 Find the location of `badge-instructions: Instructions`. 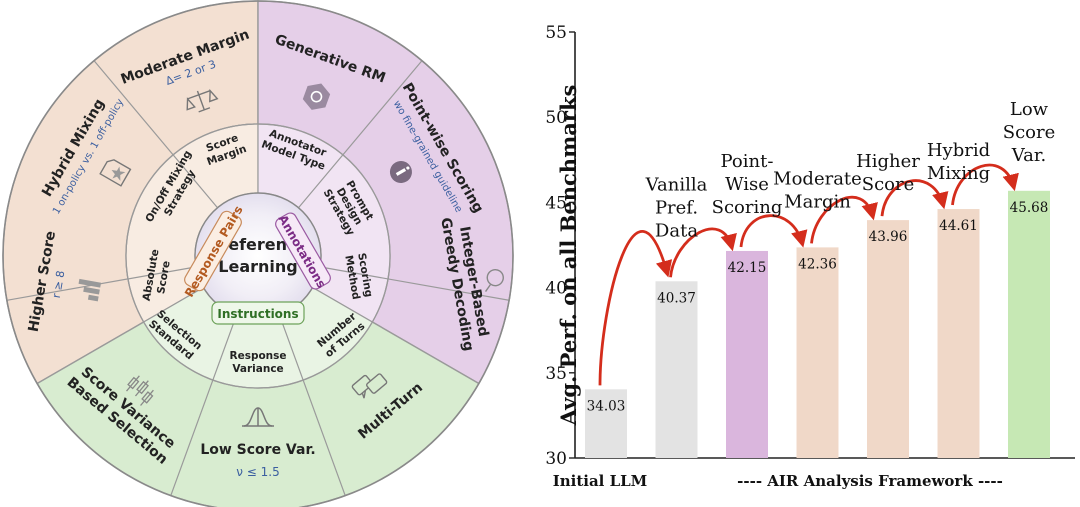

badge-instructions: Instructions is located at coordinates (258, 313).